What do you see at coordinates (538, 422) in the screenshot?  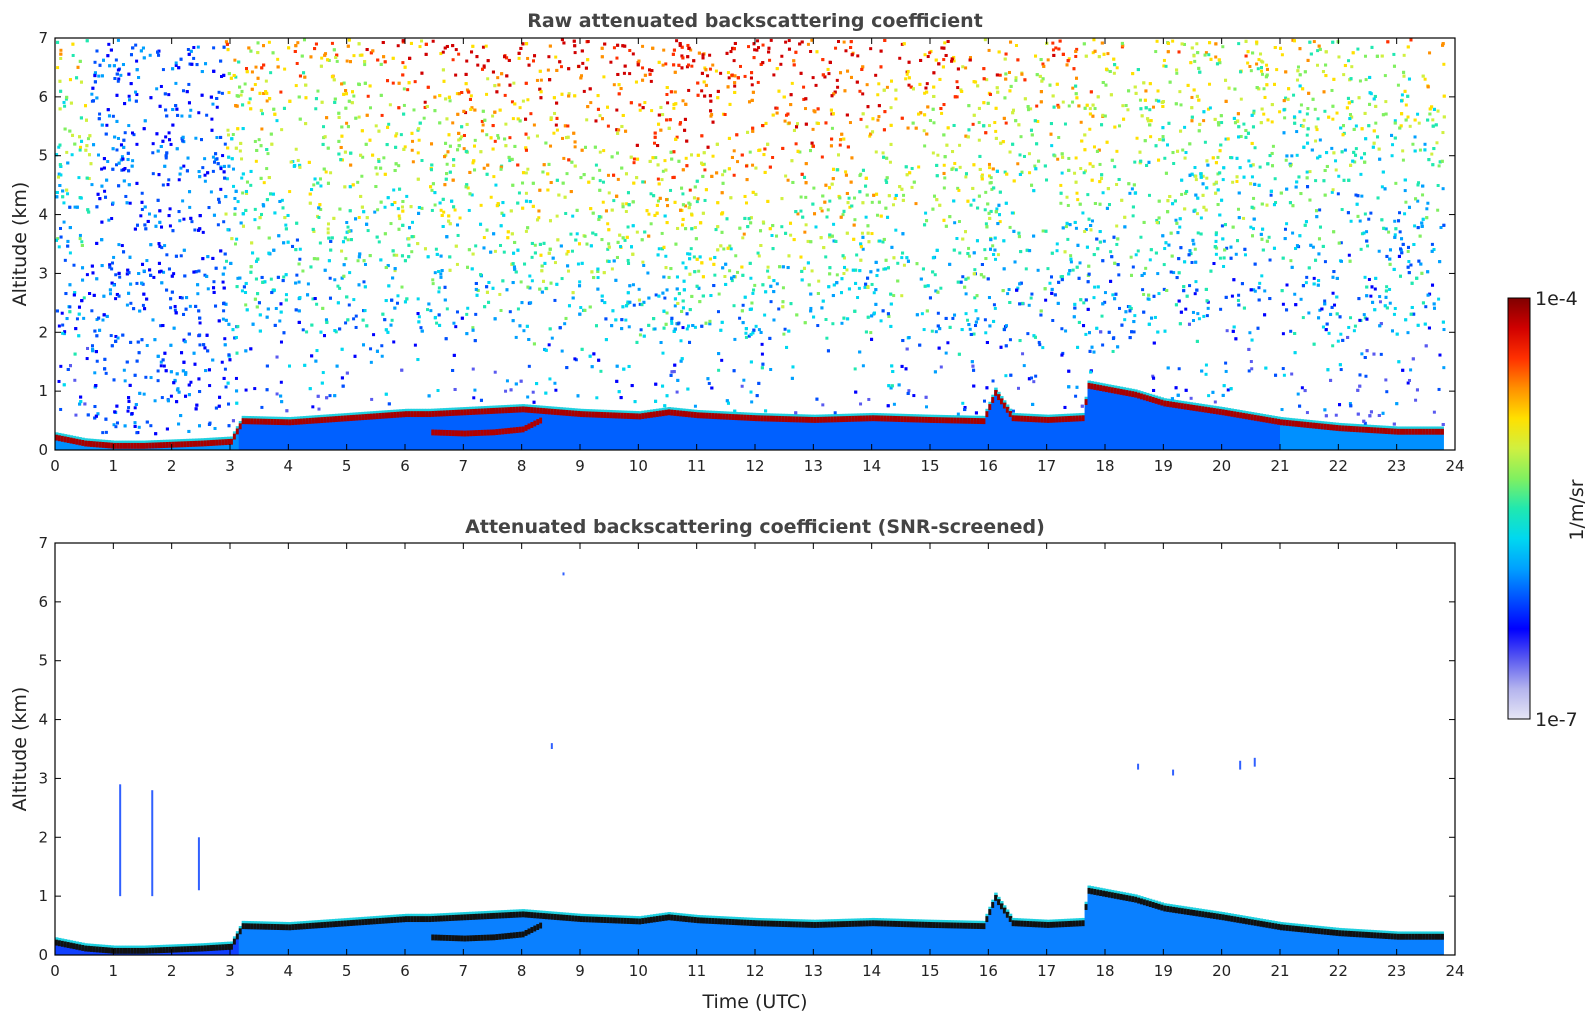 I see `lower-cloud-cell` at bounding box center [538, 422].